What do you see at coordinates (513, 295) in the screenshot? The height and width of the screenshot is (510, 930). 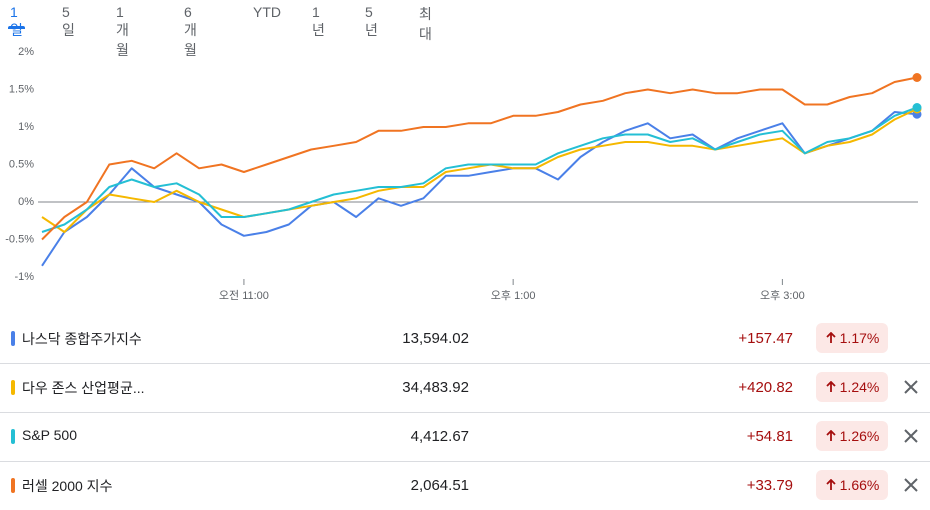 I see `x-tick-label: 오후 1:00` at bounding box center [513, 295].